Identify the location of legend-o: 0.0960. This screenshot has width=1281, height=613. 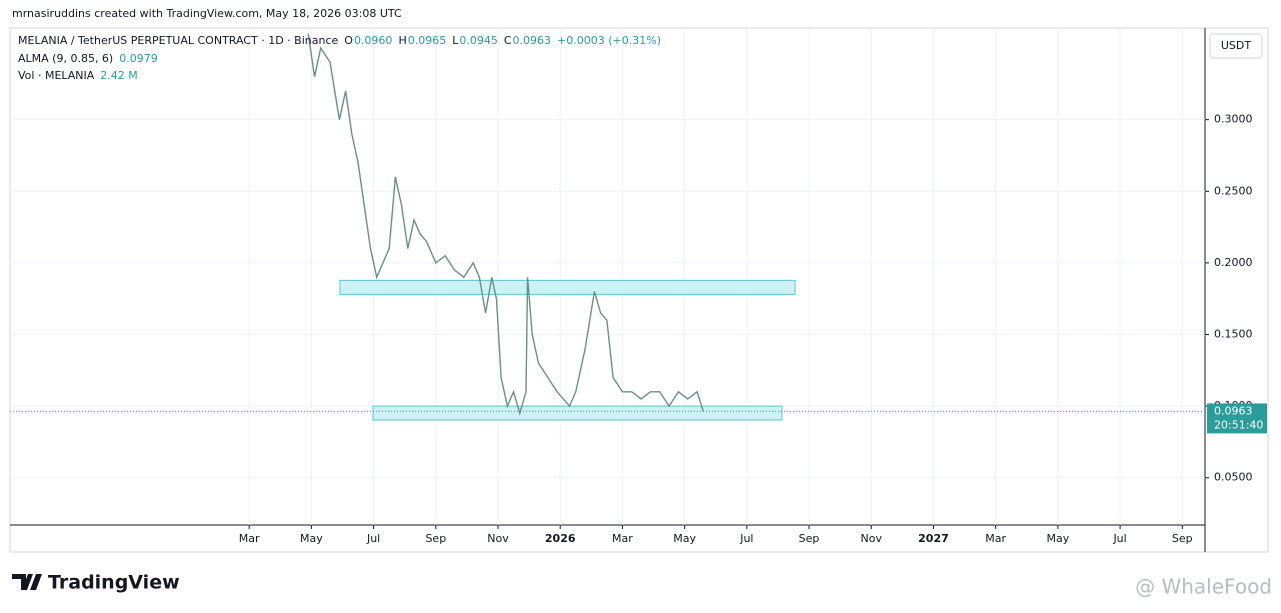
(373, 40).